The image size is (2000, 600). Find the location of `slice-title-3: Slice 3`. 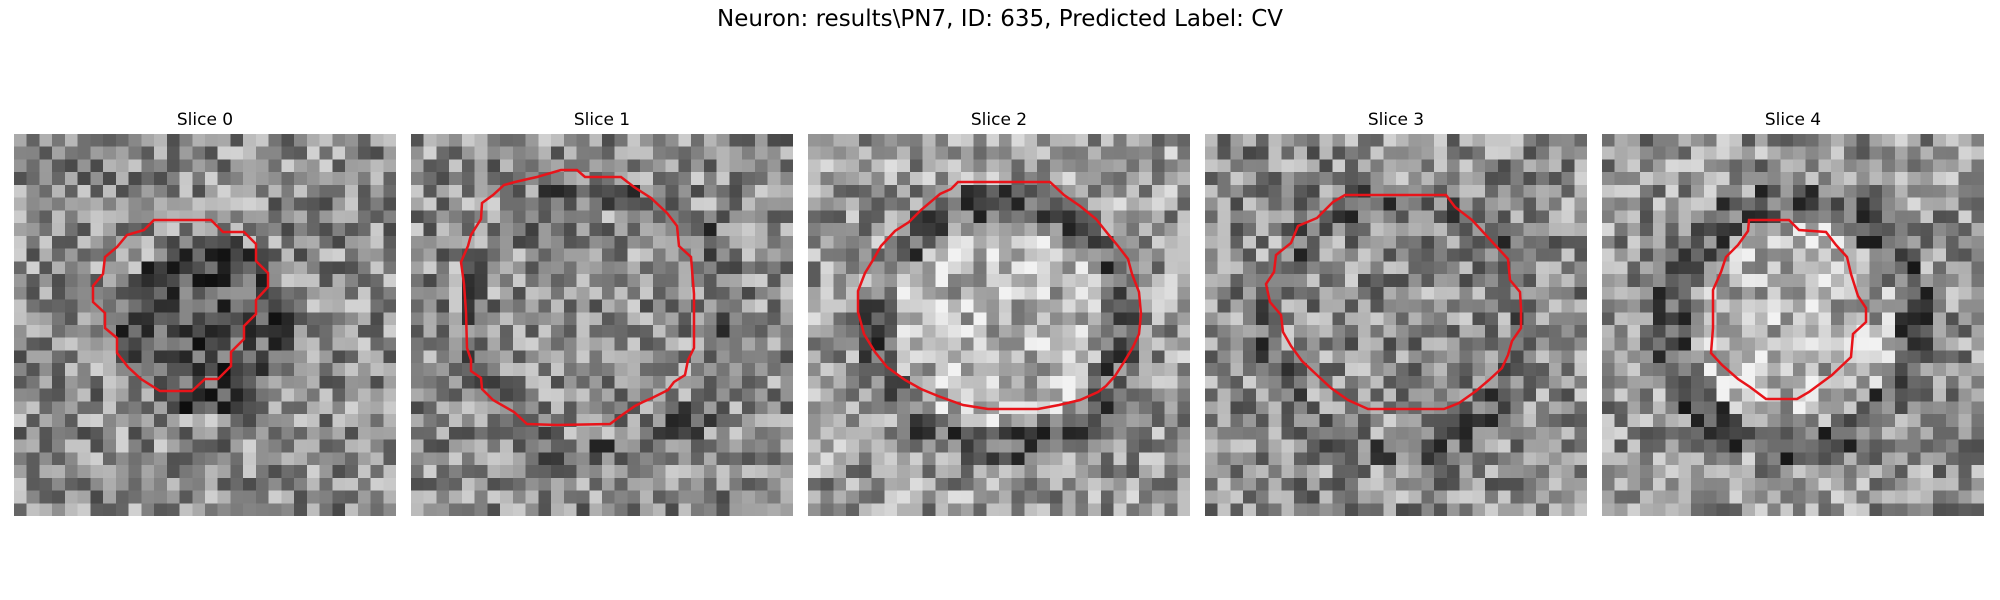

slice-title-3: Slice 3 is located at coordinates (1396, 120).